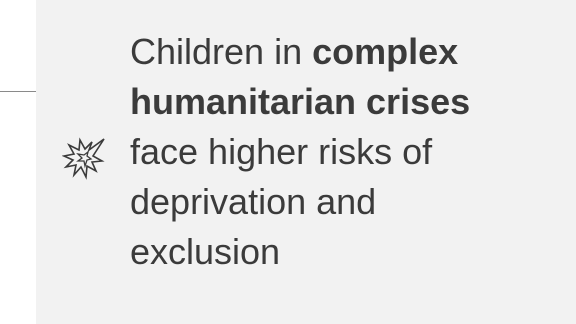 This screenshot has width=576, height=324. I want to click on statement-line-1: Children in complex, so click(340, 52).